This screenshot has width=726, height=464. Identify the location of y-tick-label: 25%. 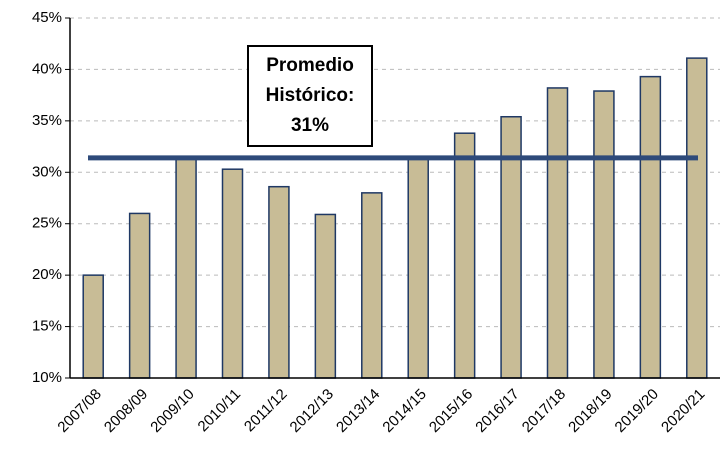
(47, 223).